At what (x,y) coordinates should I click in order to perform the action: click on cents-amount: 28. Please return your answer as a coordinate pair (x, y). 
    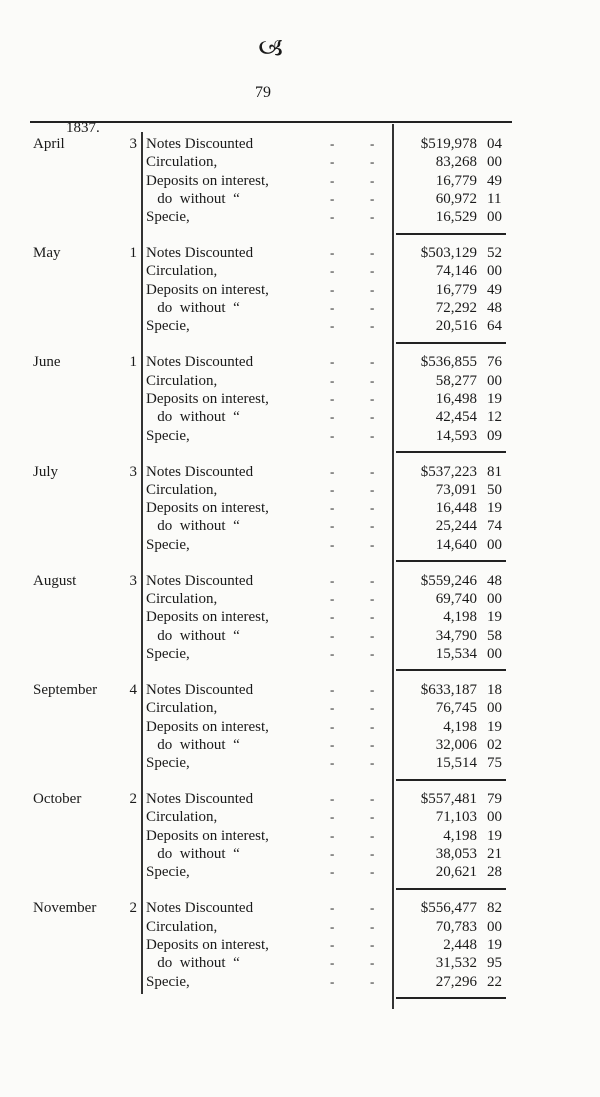
    Looking at the image, I should click on (494, 872).